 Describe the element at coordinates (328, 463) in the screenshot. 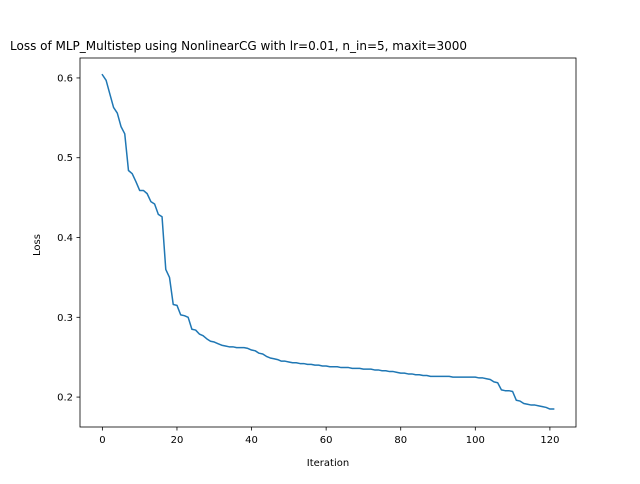

I see `x-axis-label: Iteration` at that location.